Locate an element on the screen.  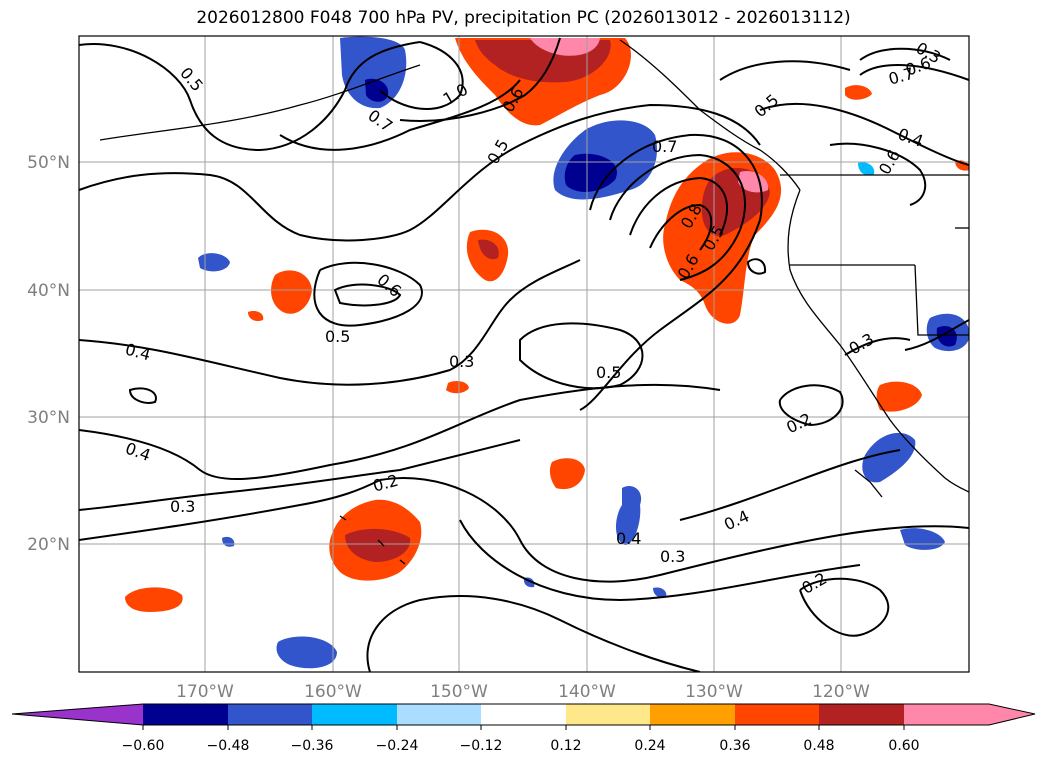
lon-label: 170°W is located at coordinates (205, 692).